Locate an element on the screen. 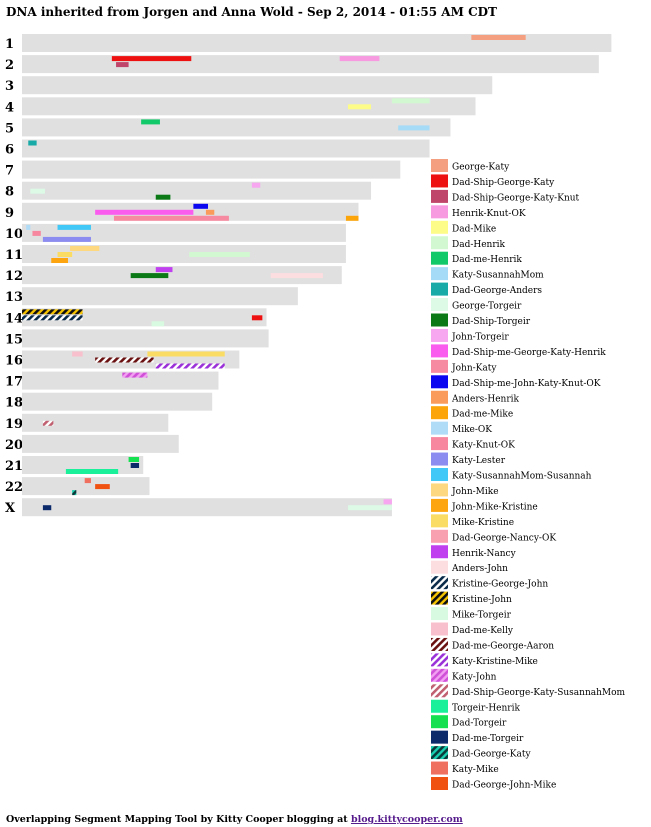  segment-chr10-katy-lester is located at coordinates (66, 239).